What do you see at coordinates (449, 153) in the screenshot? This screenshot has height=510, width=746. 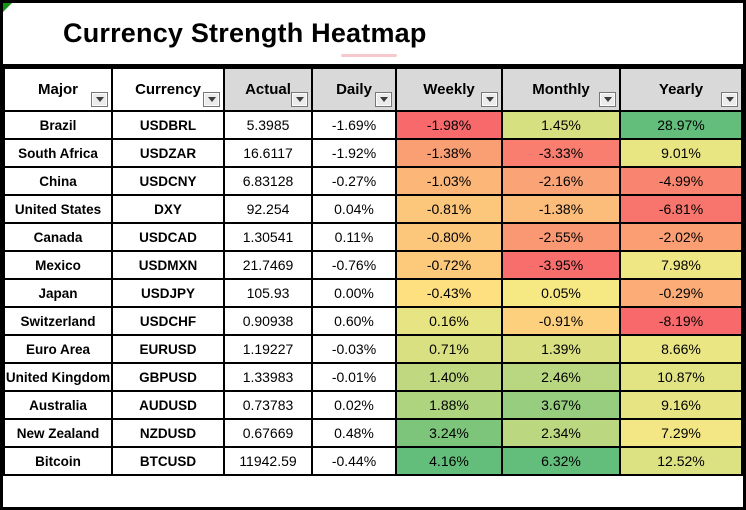 I see `weekly-cell: -1.38%` at bounding box center [449, 153].